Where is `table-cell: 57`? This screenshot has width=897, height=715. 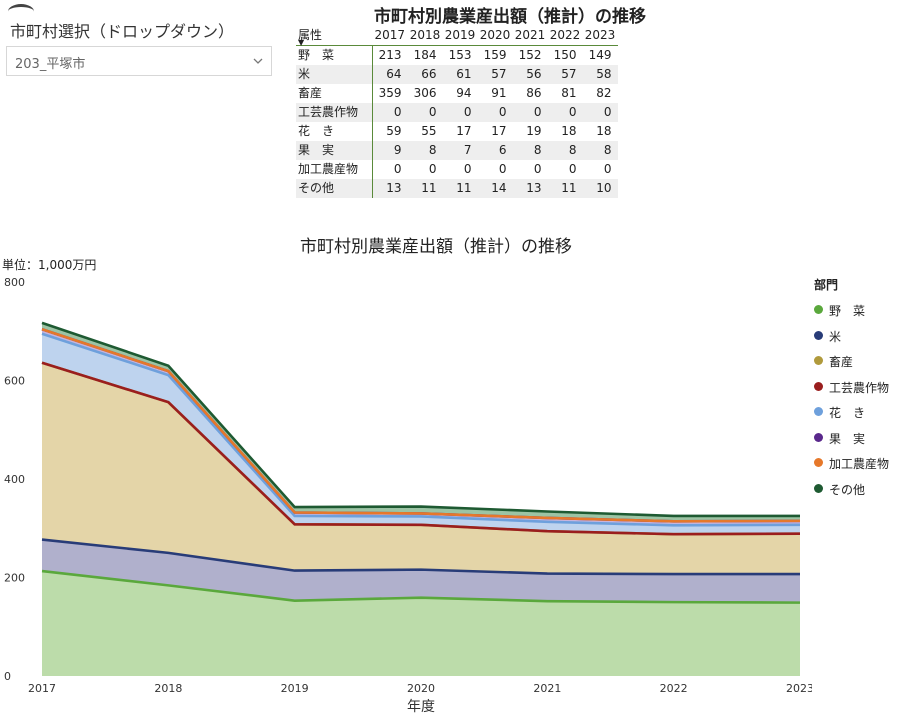
table-cell: 57 is located at coordinates (499, 74).